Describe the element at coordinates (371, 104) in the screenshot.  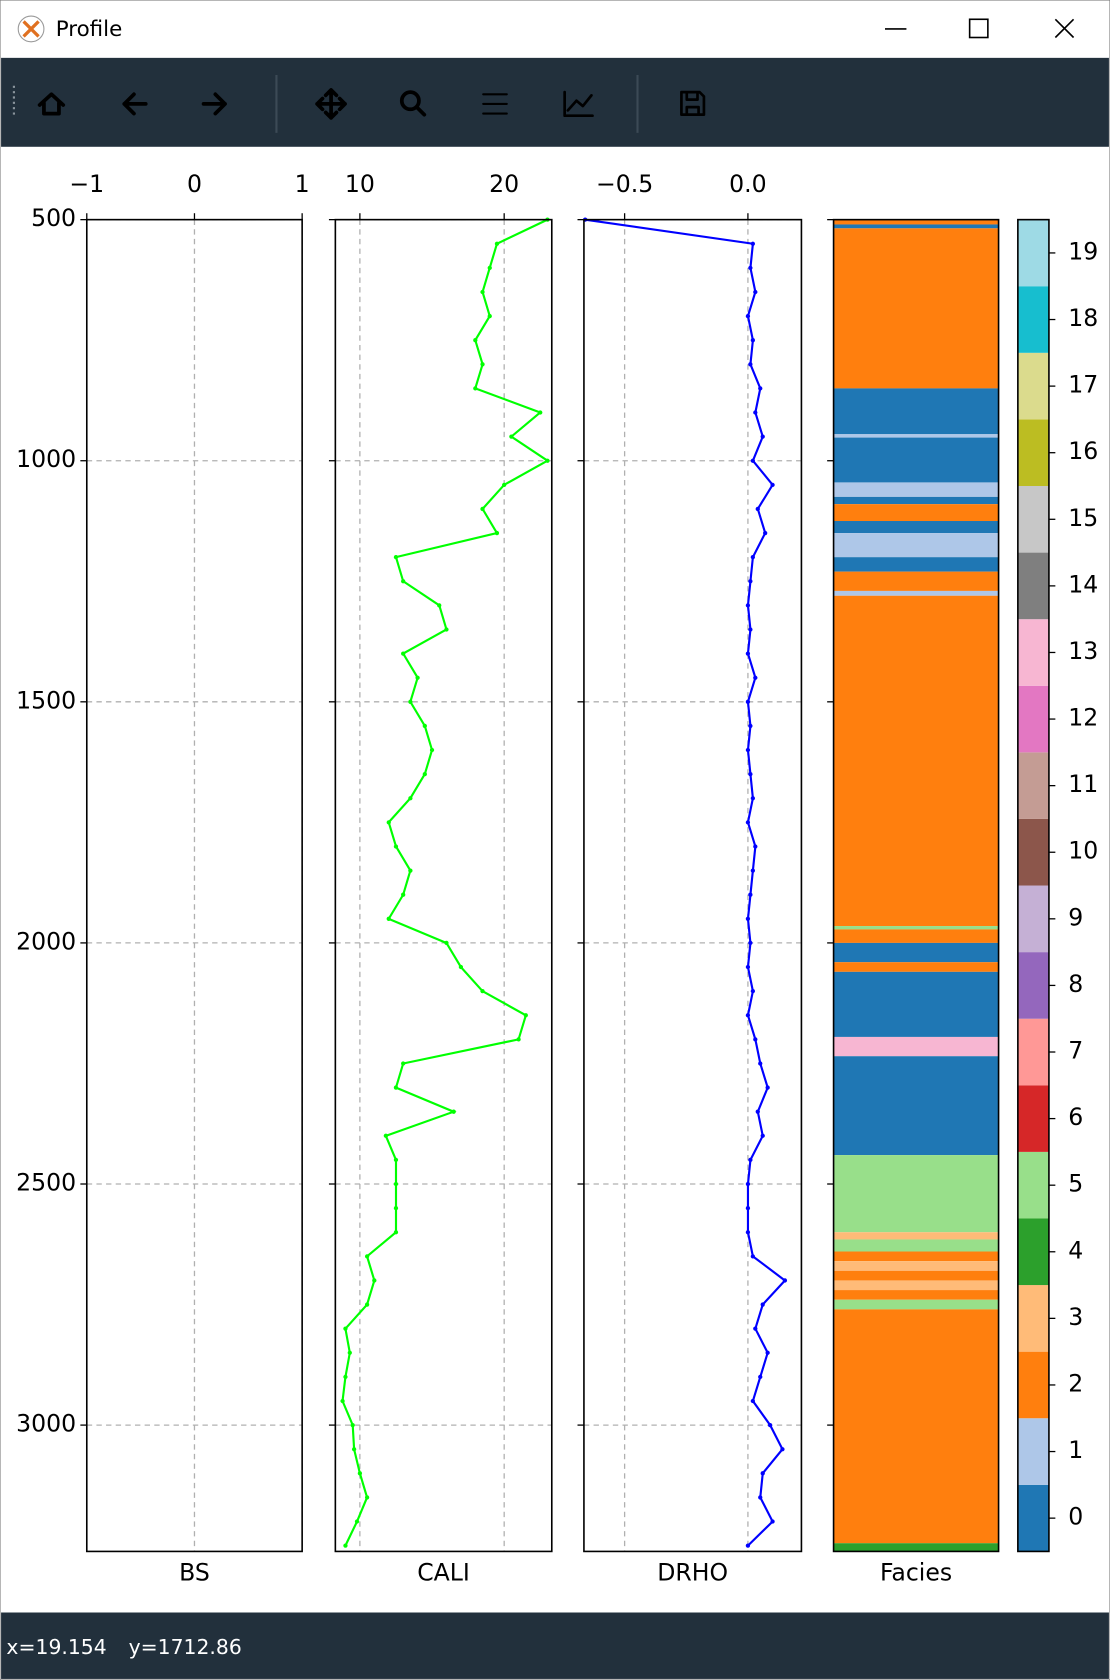
I see `toolbar-buttons` at that location.